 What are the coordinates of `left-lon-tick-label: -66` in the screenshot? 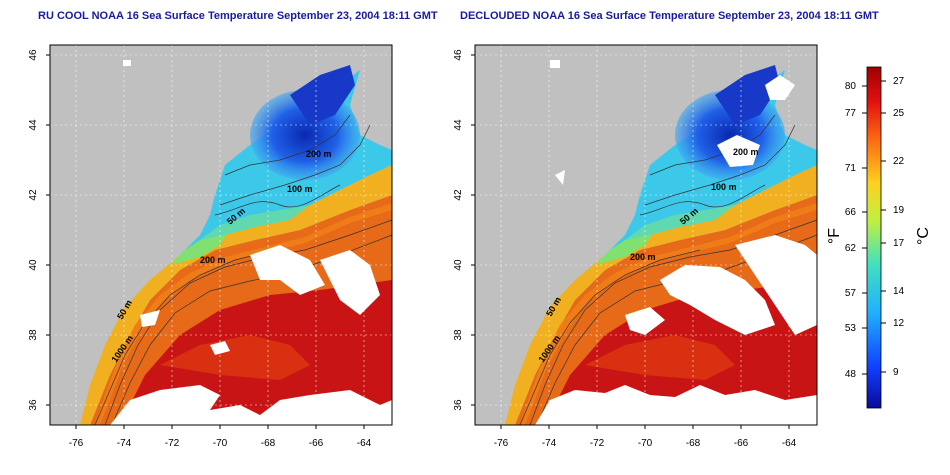 It's located at (316, 443).